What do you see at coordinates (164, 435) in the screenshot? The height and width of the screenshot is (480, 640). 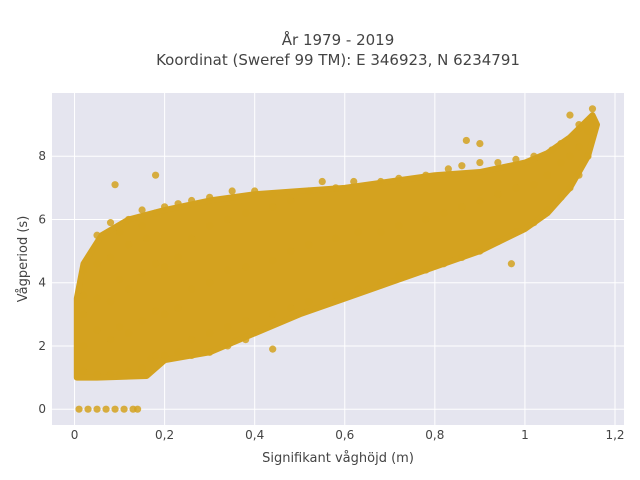 I see `x-tick-label: 0,2` at bounding box center [164, 435].